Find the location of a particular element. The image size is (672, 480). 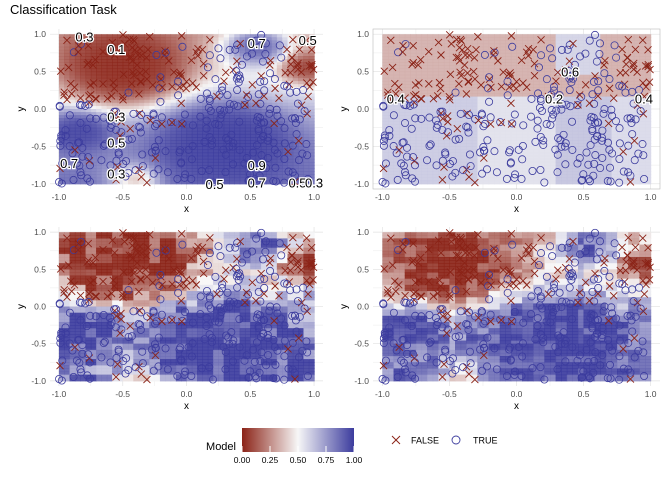

probability-surface is located at coordinates (186, 109).